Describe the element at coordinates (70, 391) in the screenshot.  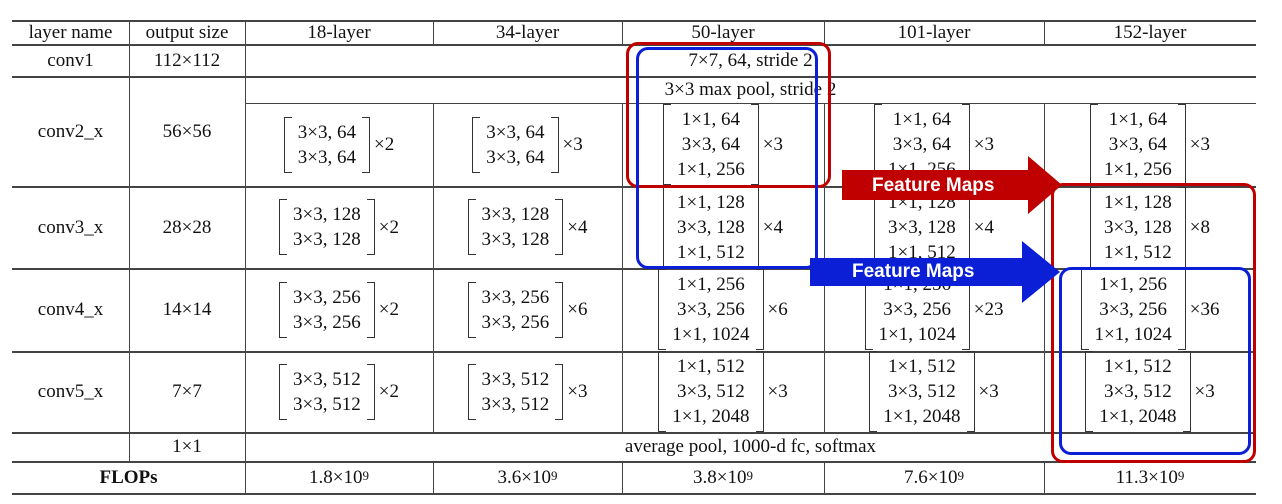
I see `stage-name-conv5_x-text: conv5_x` at that location.